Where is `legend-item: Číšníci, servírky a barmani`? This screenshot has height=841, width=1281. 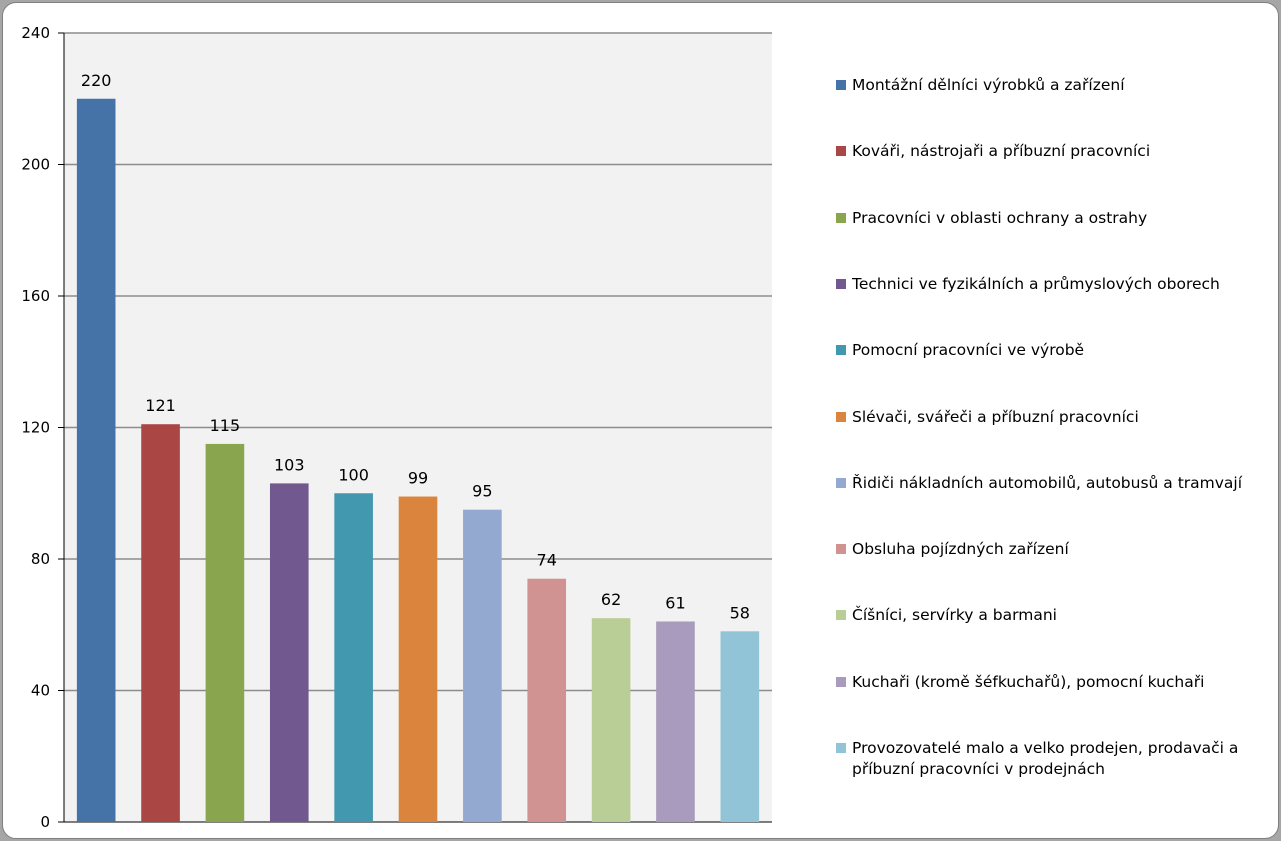
legend-item: Číšníci, servírky a barmani is located at coordinates (1046, 615).